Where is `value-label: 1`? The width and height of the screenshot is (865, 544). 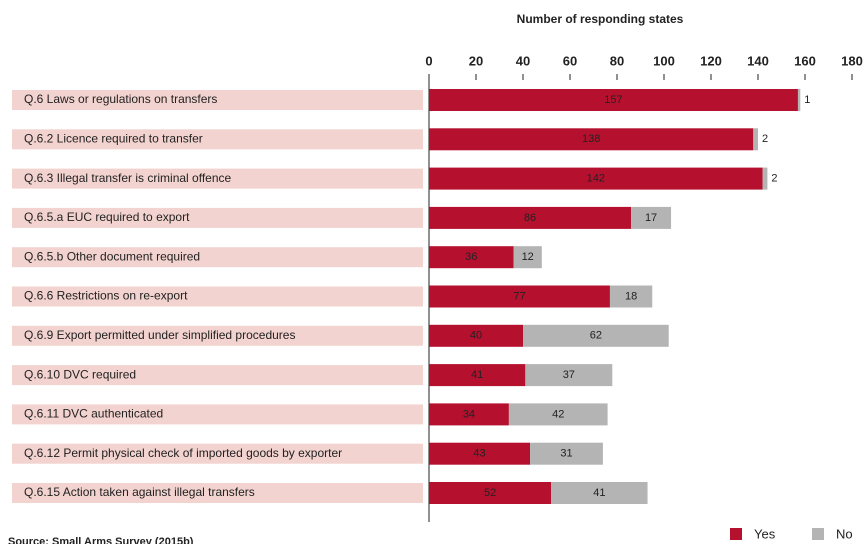 value-label: 1 is located at coordinates (807, 100).